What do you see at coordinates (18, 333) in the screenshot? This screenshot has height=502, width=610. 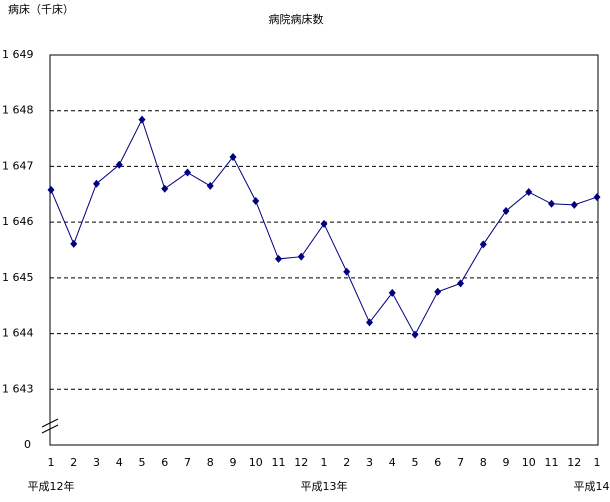 I see `y-tick-label: 1 644` at bounding box center [18, 333].